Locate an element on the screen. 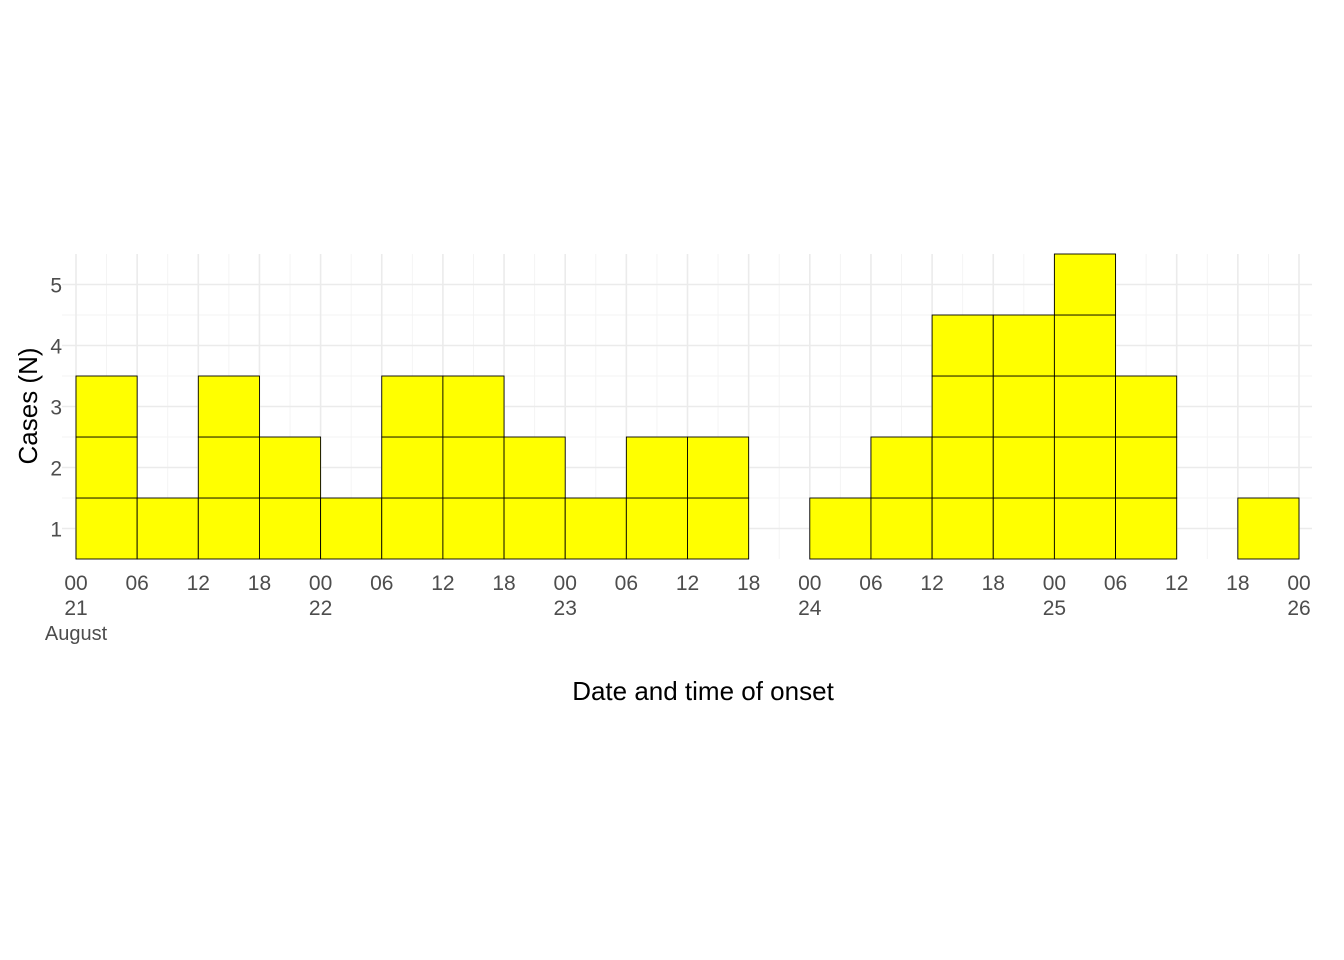 The height and width of the screenshot is (960, 1344). x-axis-title: Date and time of onset is located at coordinates (703, 691).